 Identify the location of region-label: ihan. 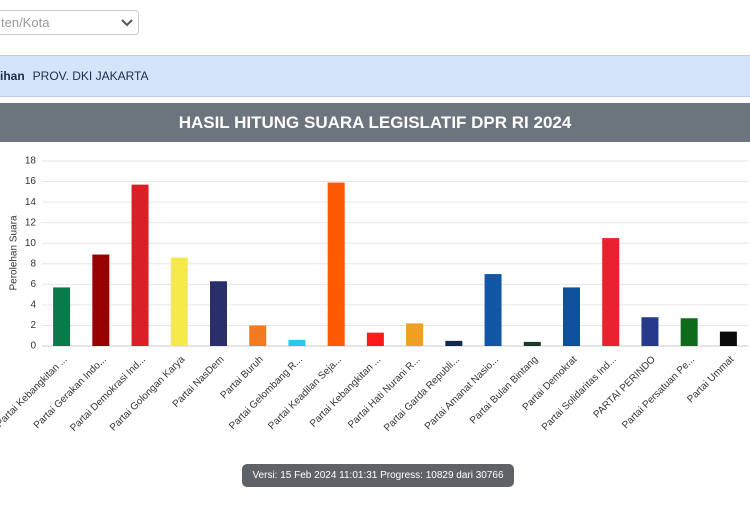
(12, 76).